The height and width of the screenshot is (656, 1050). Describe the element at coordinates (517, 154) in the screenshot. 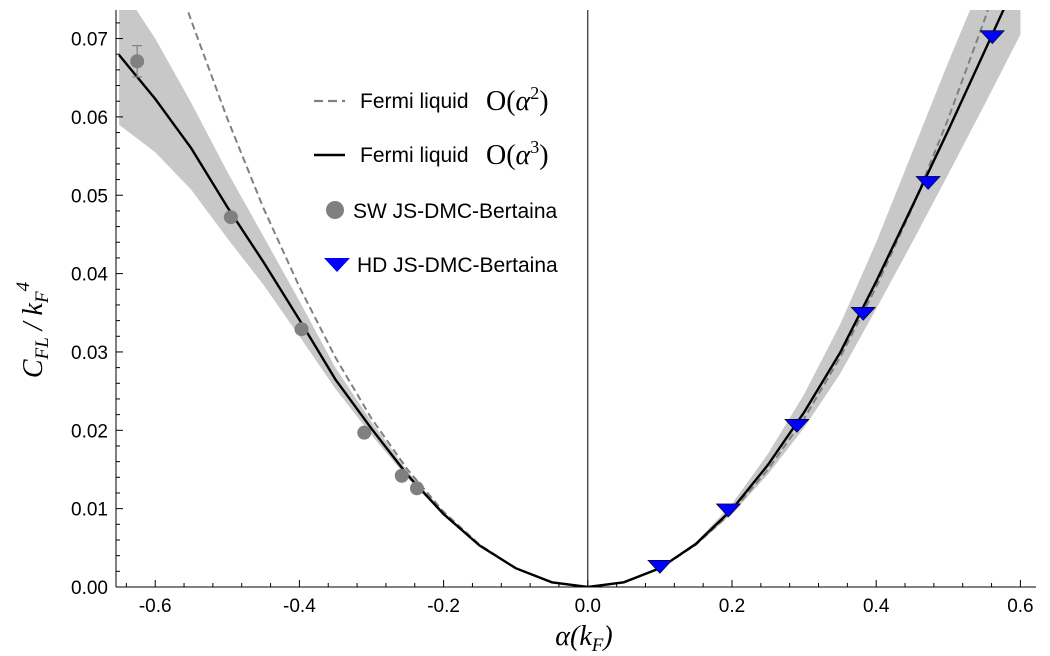

I see `legend-order-o3: O(α3)` at that location.